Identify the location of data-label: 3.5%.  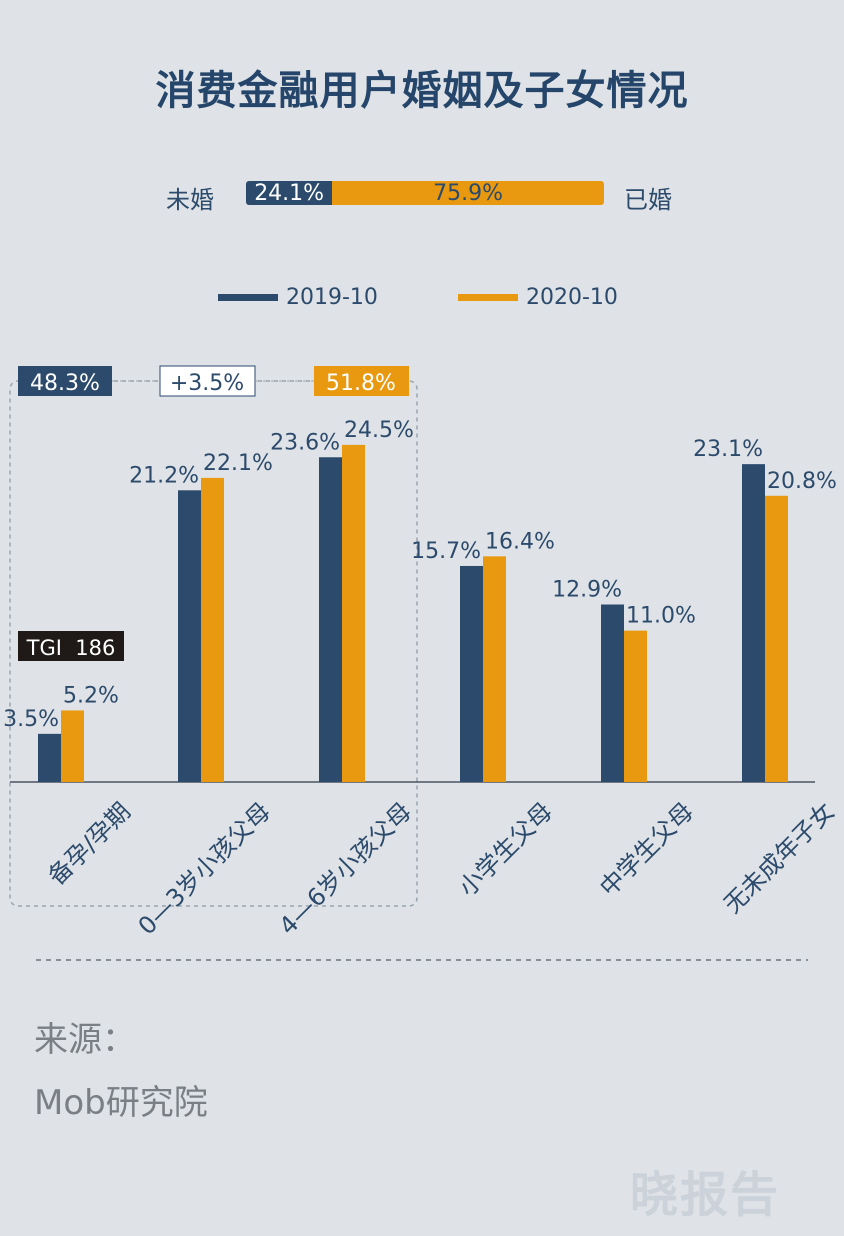
(31, 719).